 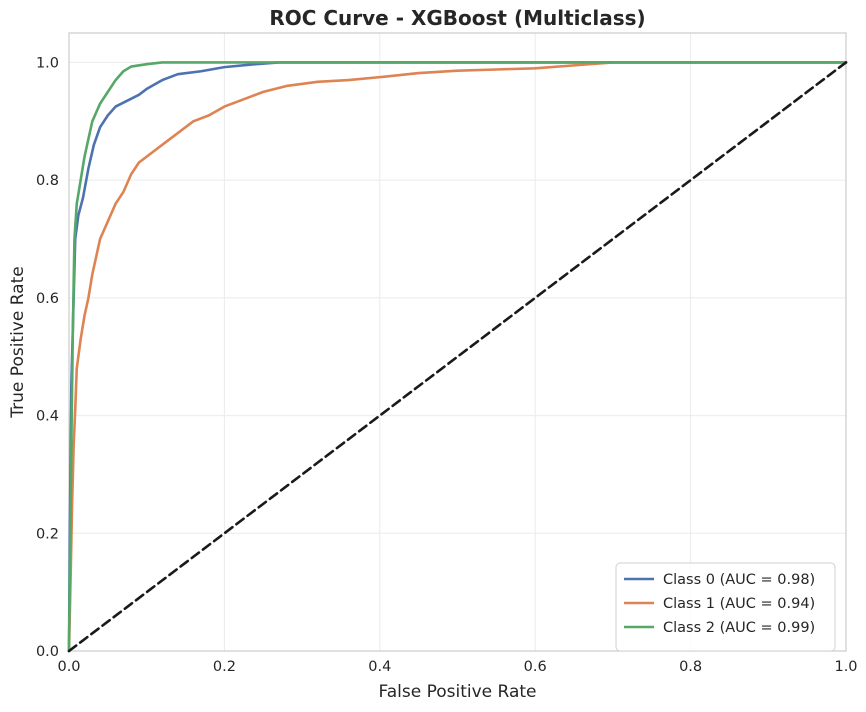 I want to click on legend-entry: Class 2 (AUC = 0.99), so click(x=739, y=628).